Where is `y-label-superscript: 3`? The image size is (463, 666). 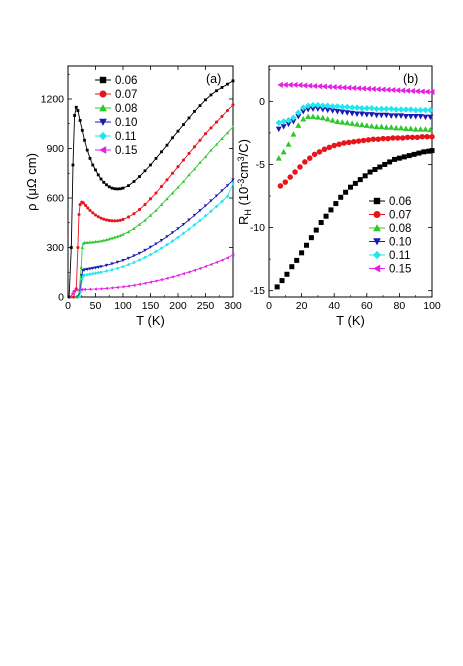
y-label-superscript: 3 is located at coordinates (241, 158).